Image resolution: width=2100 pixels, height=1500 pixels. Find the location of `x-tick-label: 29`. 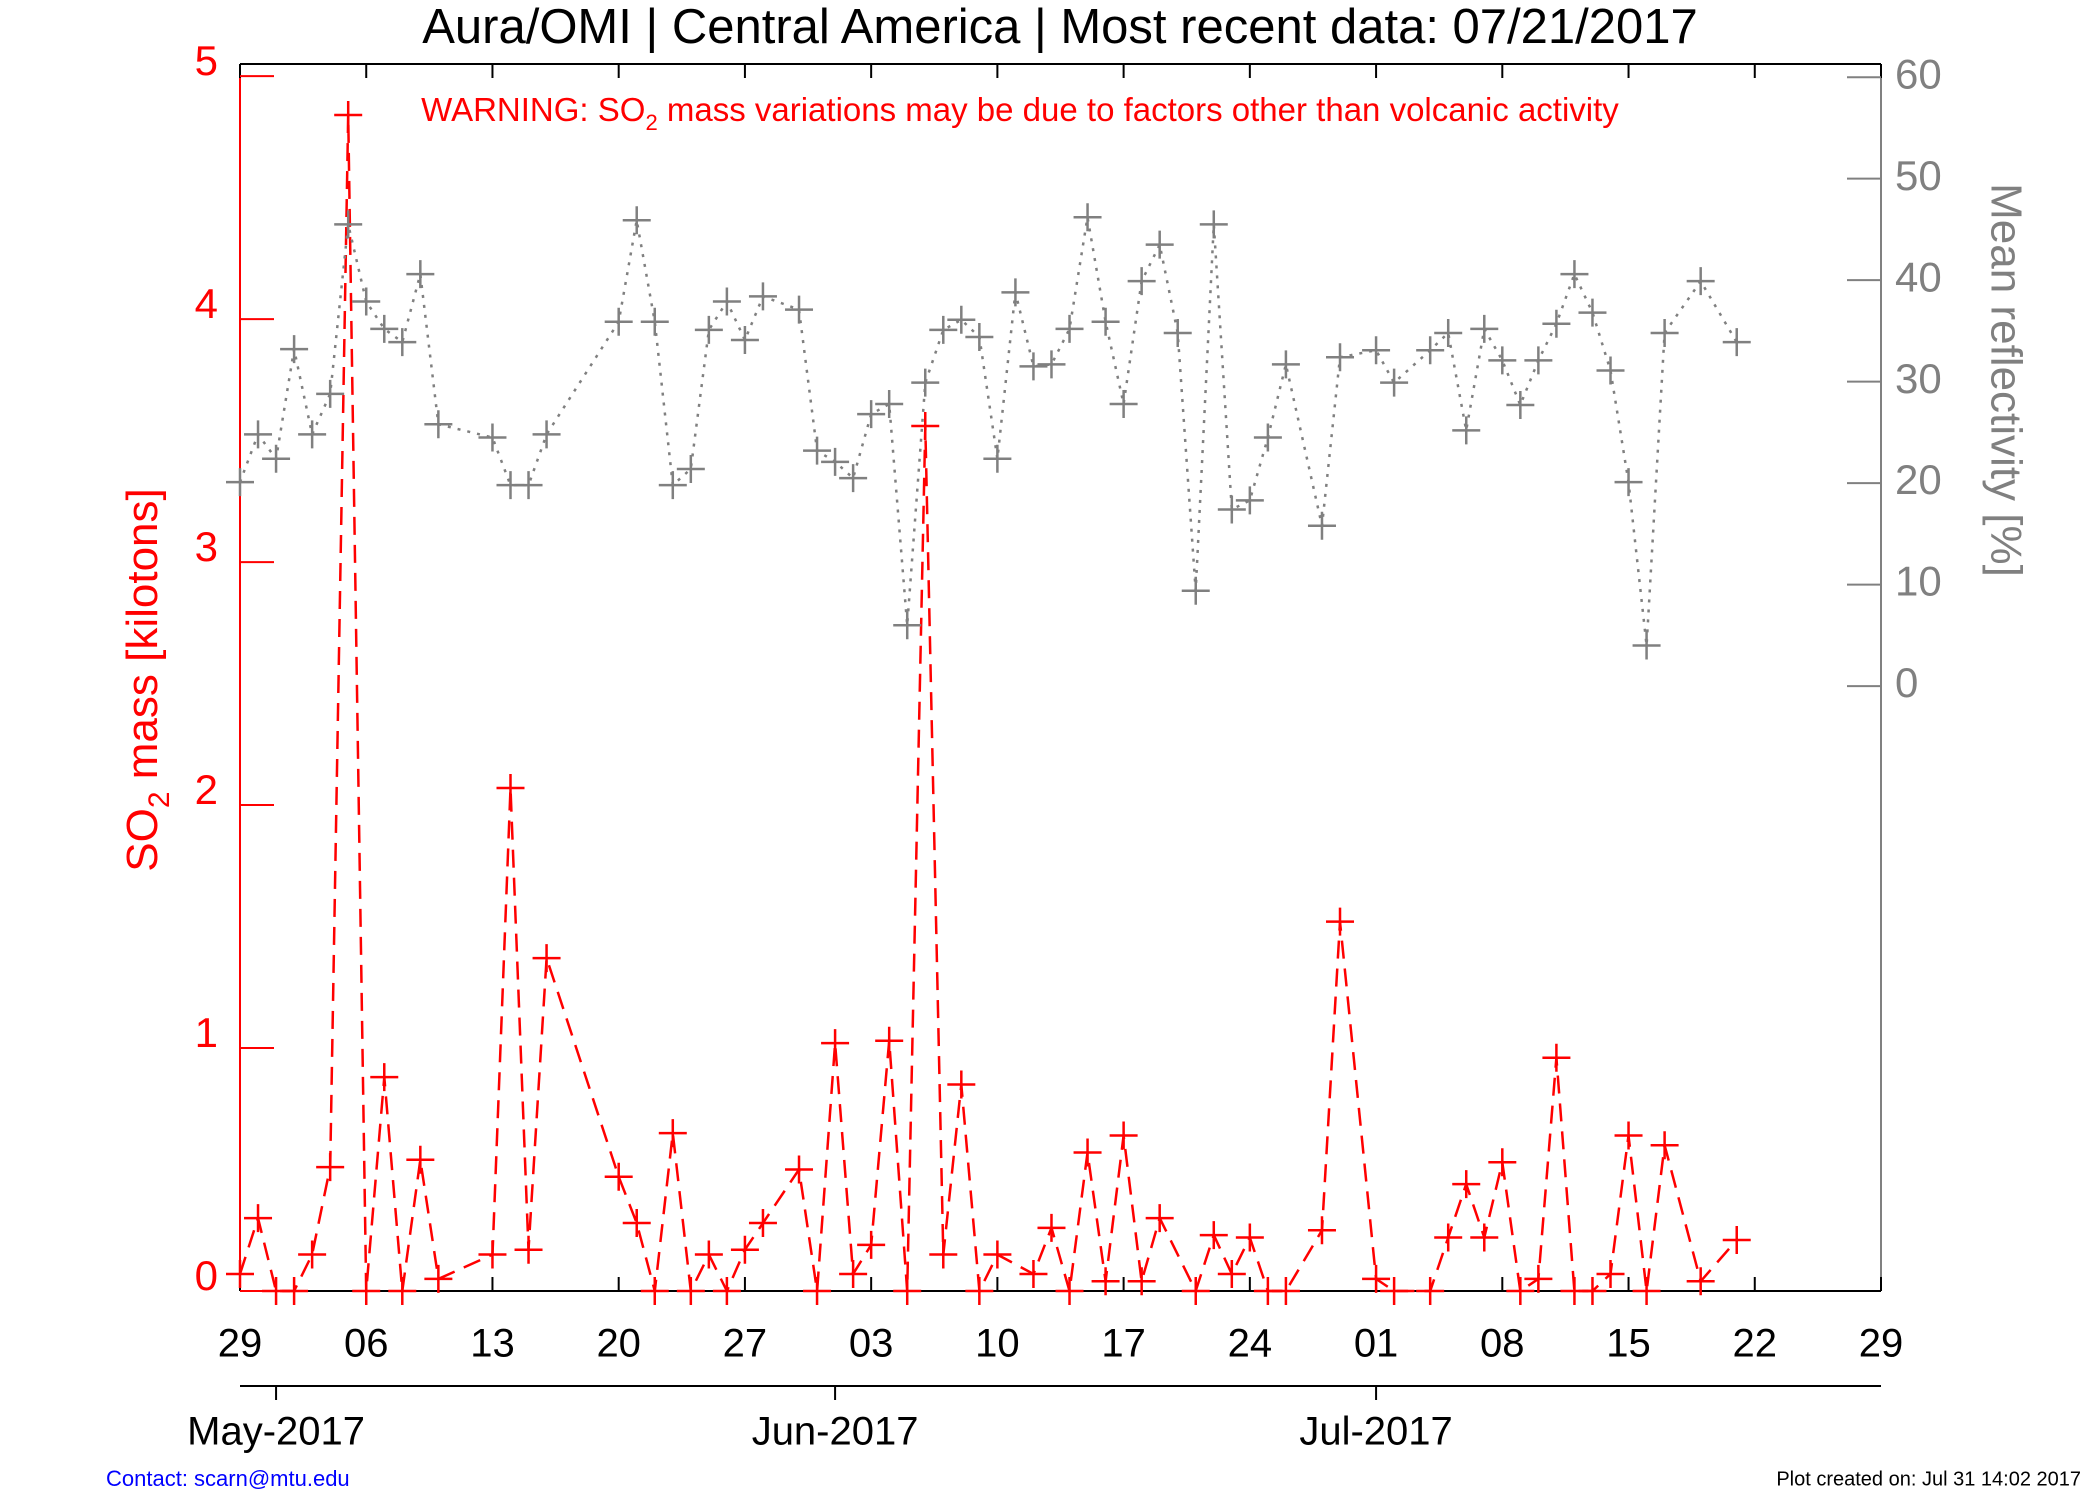

x-tick-label: 29 is located at coordinates (240, 1344).